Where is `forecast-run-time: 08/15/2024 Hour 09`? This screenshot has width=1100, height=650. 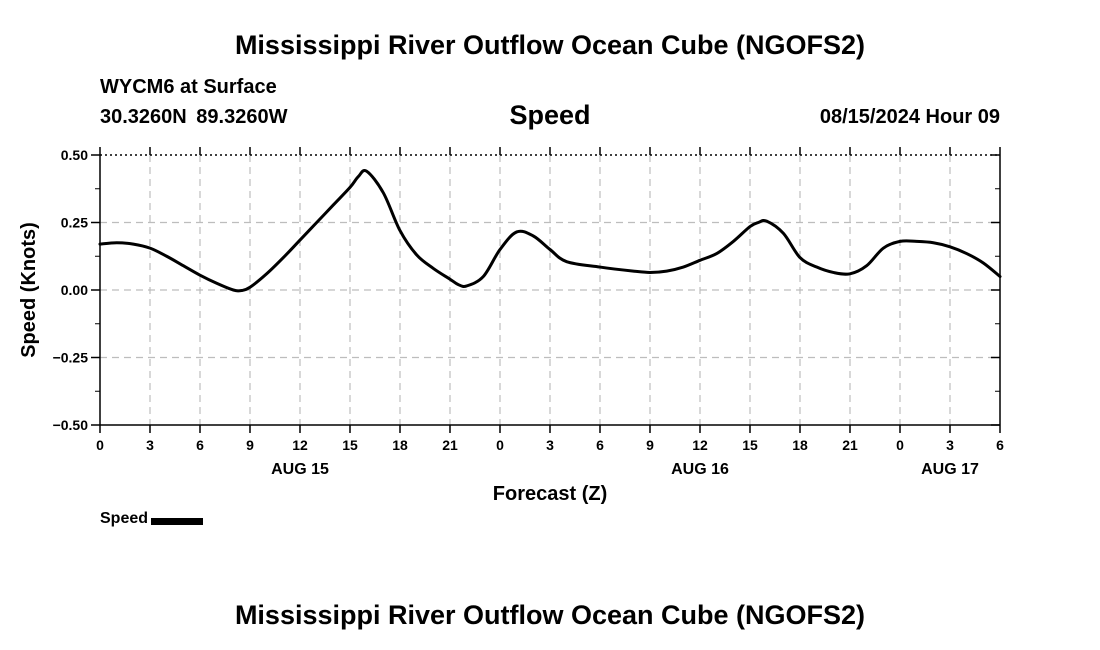
forecast-run-time: 08/15/2024 Hour 09 is located at coordinates (909, 117).